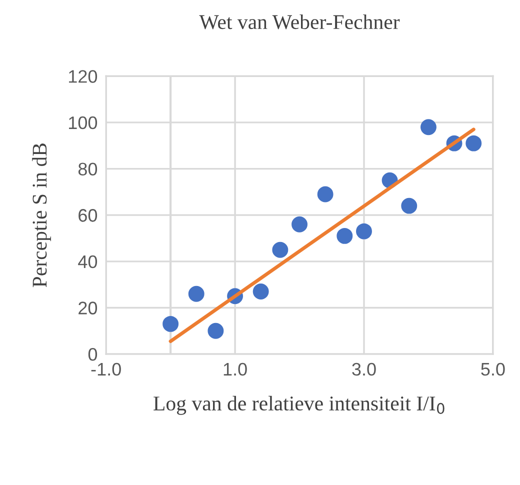 This screenshot has width=520, height=485. I want to click on y-tick-label: 60, so click(88, 215).